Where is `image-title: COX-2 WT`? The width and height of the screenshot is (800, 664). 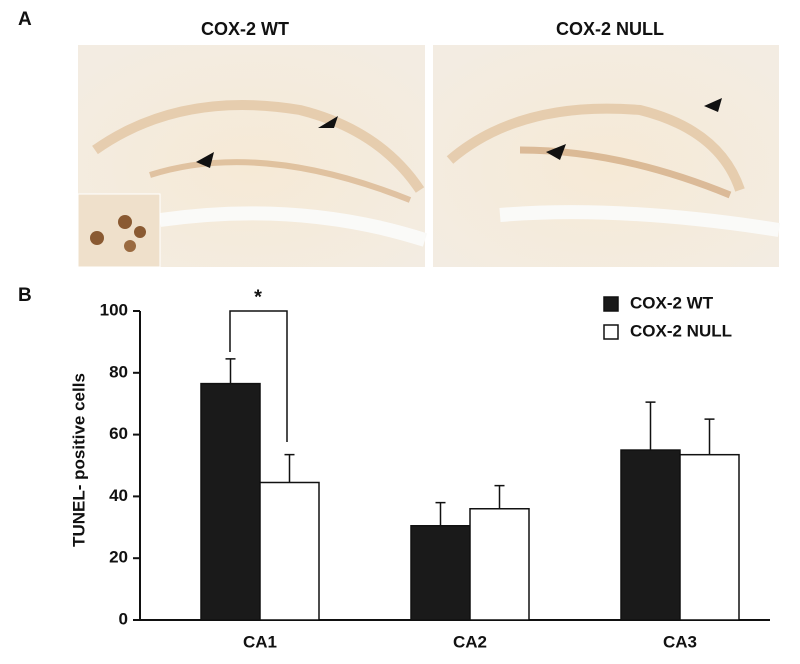 image-title: COX-2 WT is located at coordinates (245, 29).